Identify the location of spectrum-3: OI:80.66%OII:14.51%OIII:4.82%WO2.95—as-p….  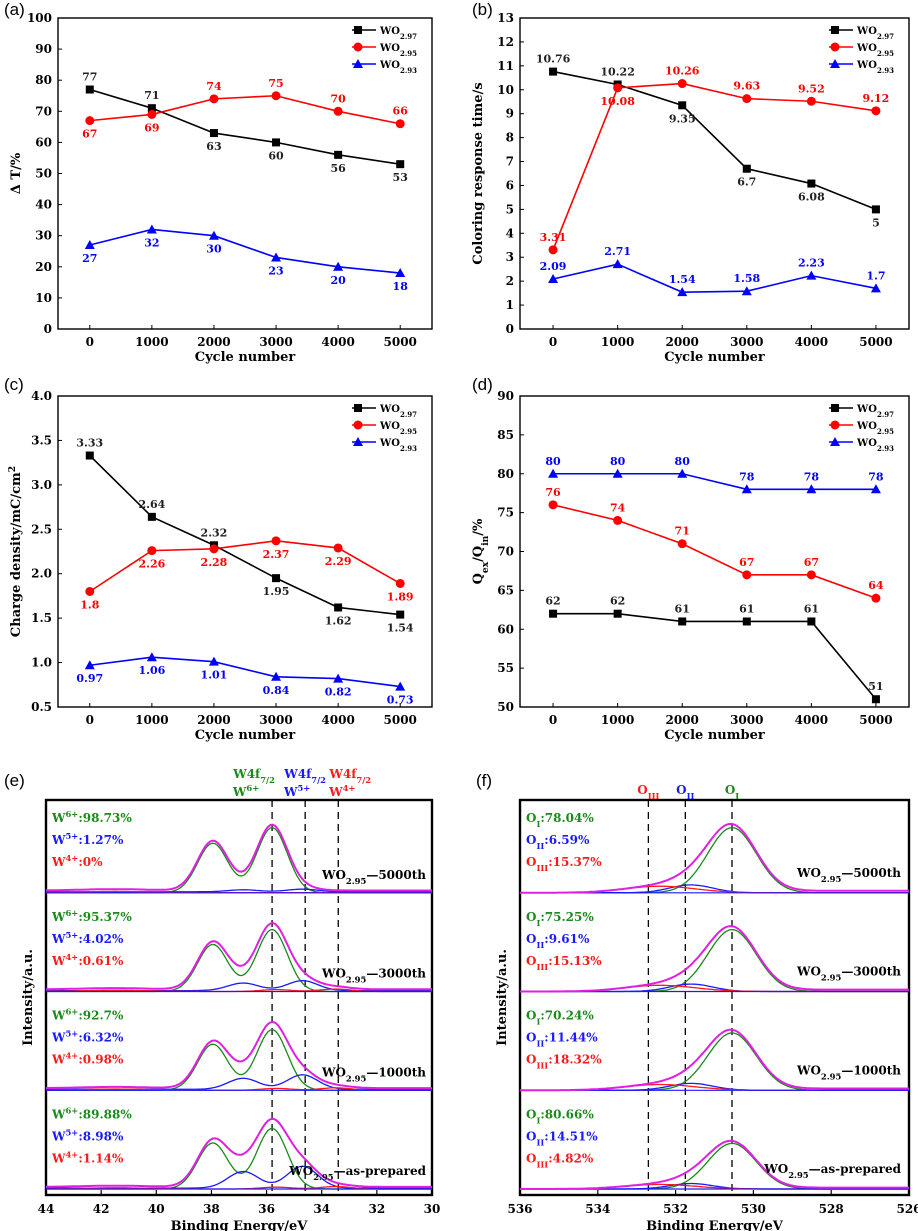
(714, 1148).